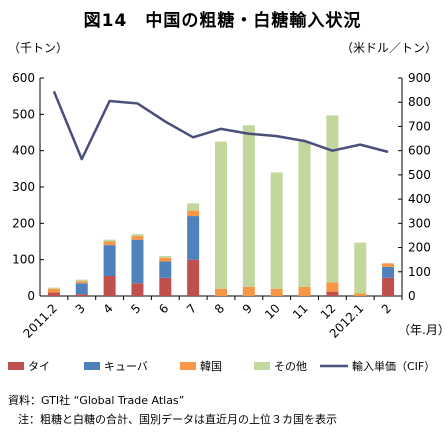 The height and width of the screenshot is (439, 445). Describe the element at coordinates (222, 21) in the screenshot. I see `chart-title: 図14 中国の粗糖・白糖輸入状況` at that location.